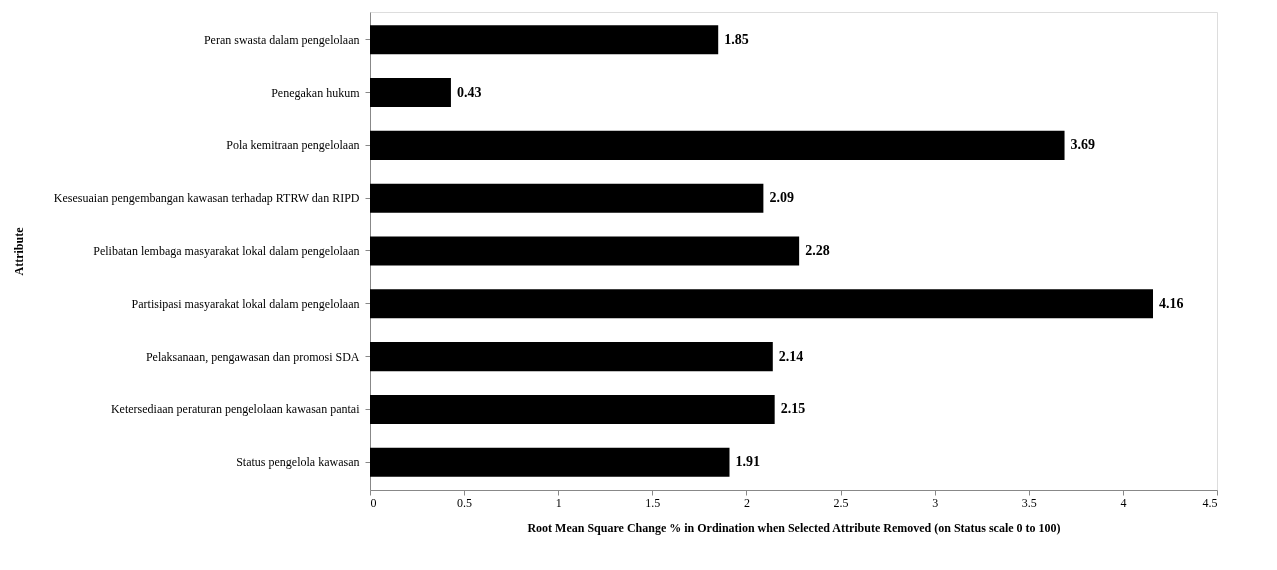  What do you see at coordinates (746, 502) in the screenshot?
I see `x-tick-label: 2` at bounding box center [746, 502].